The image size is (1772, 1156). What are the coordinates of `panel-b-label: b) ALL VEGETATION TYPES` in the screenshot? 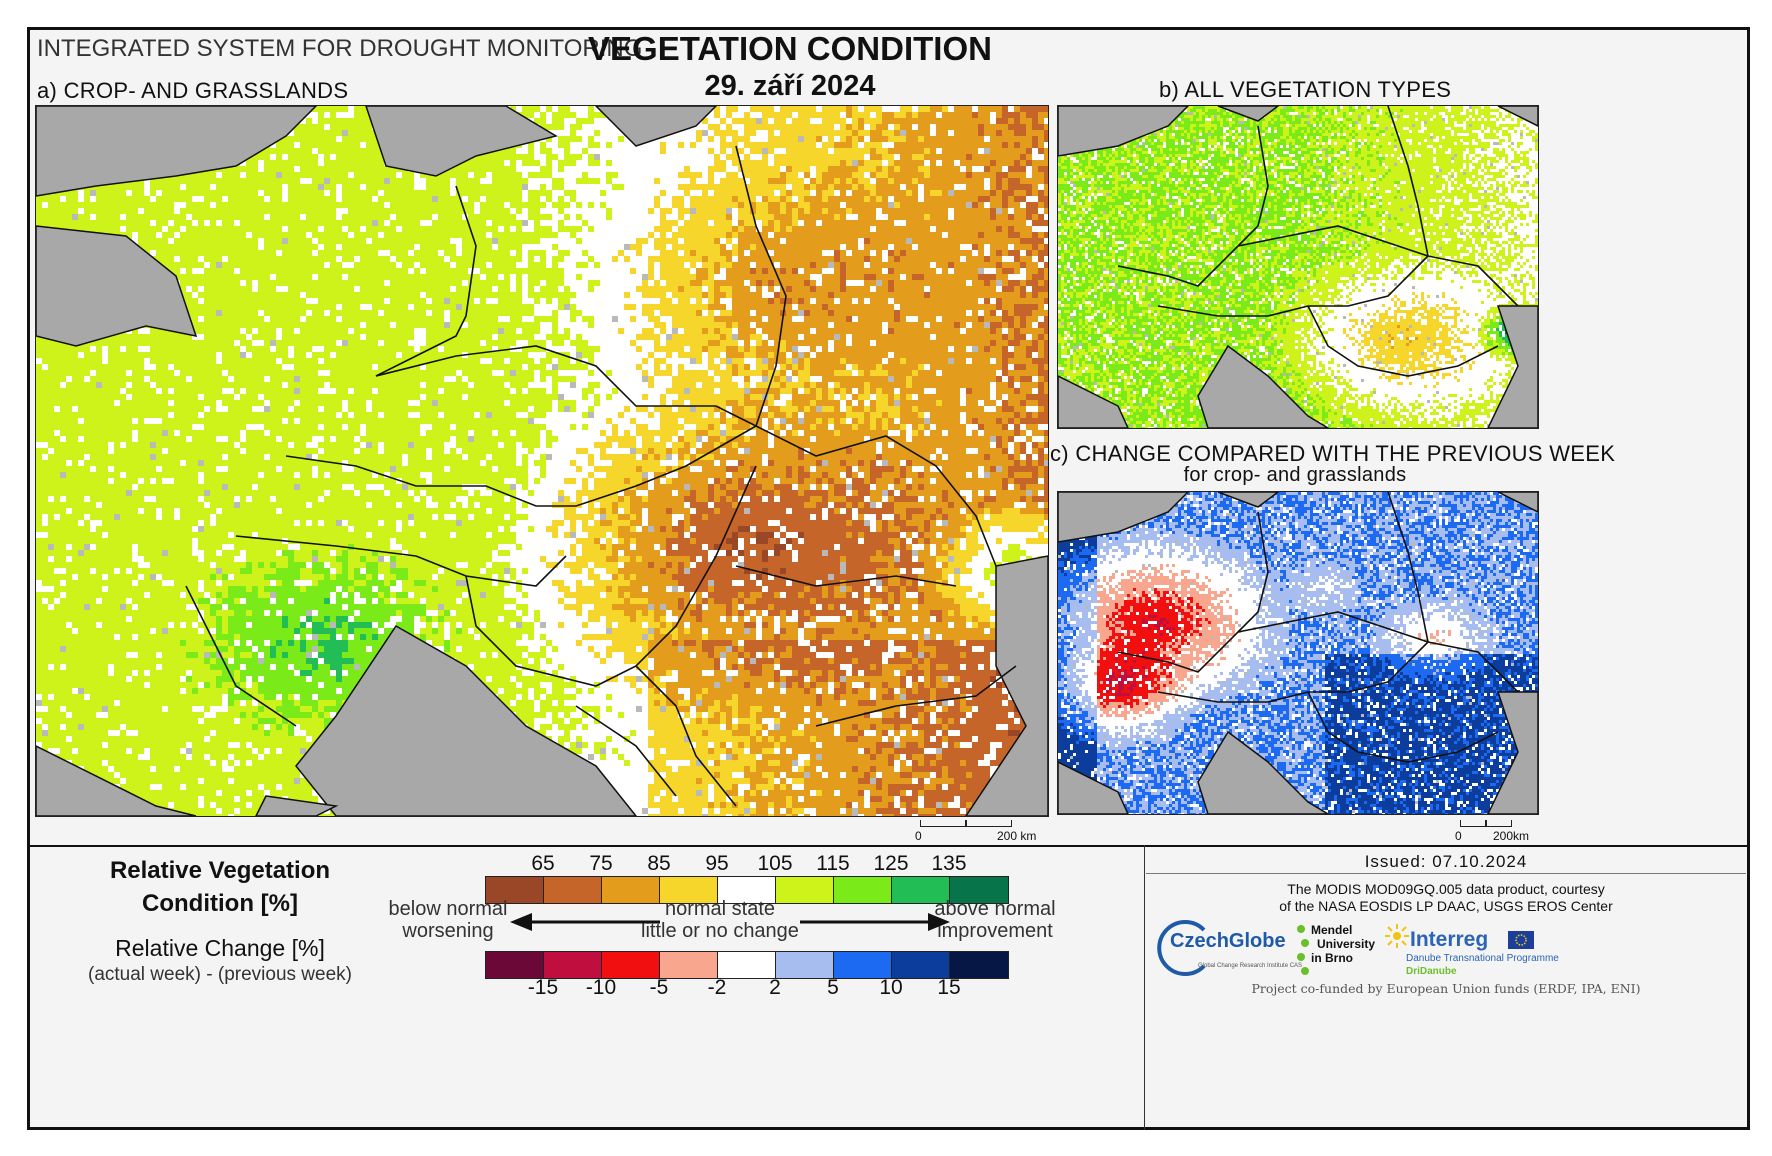 It's located at (1305, 90).